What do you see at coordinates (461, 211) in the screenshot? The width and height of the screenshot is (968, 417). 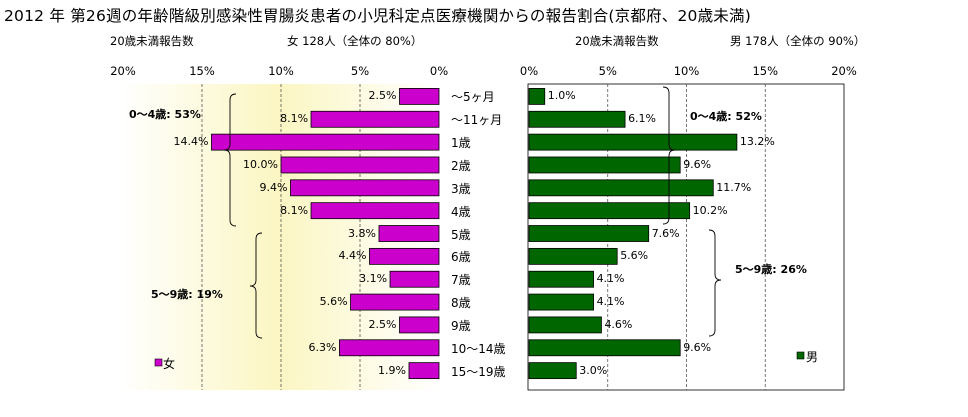 I see `category-label: 4歳` at bounding box center [461, 211].